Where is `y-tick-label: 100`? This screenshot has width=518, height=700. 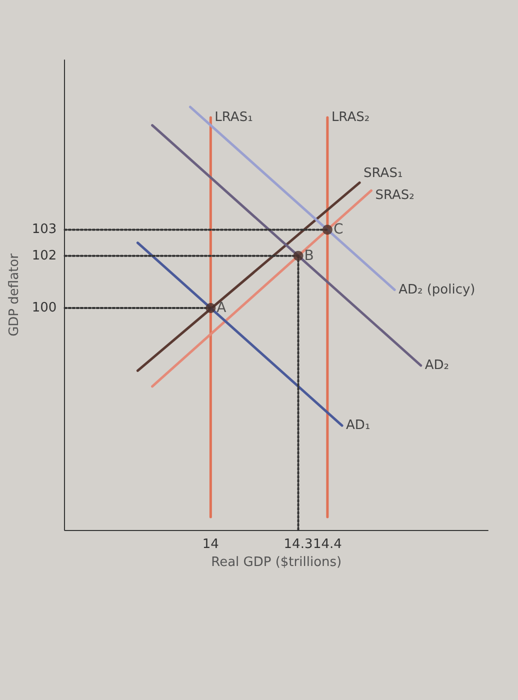 y-tick-label: 100 is located at coordinates (44, 308).